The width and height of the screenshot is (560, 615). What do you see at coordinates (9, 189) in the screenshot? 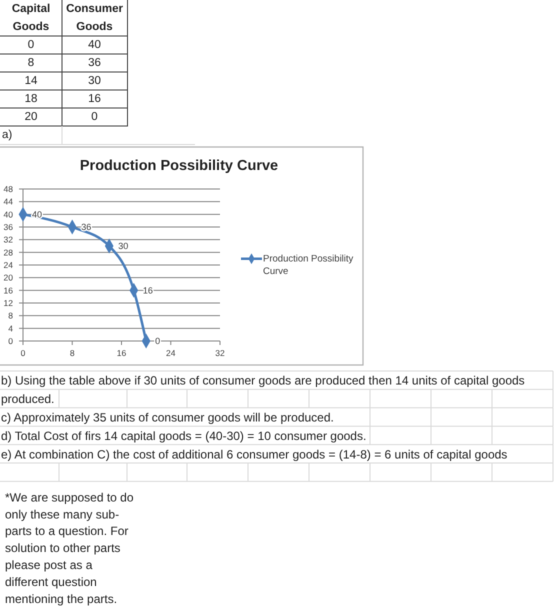
I see `y-tick-label: 48` at bounding box center [9, 189].